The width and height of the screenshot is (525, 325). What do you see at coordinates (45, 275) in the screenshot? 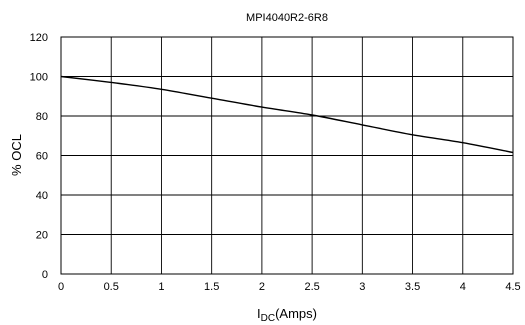
I see `y-tick-label: 0` at bounding box center [45, 275].